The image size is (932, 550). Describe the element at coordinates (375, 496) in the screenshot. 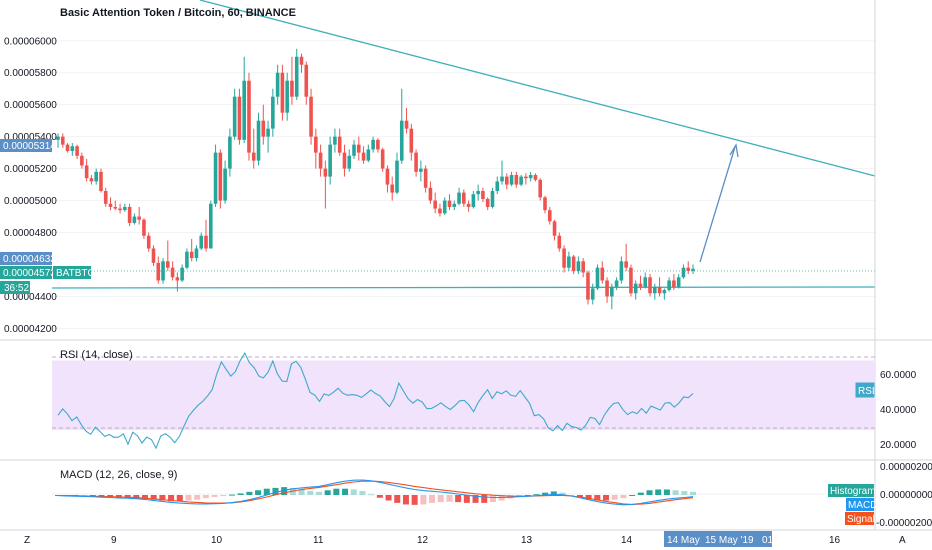

I see `macd-histogram` at that location.